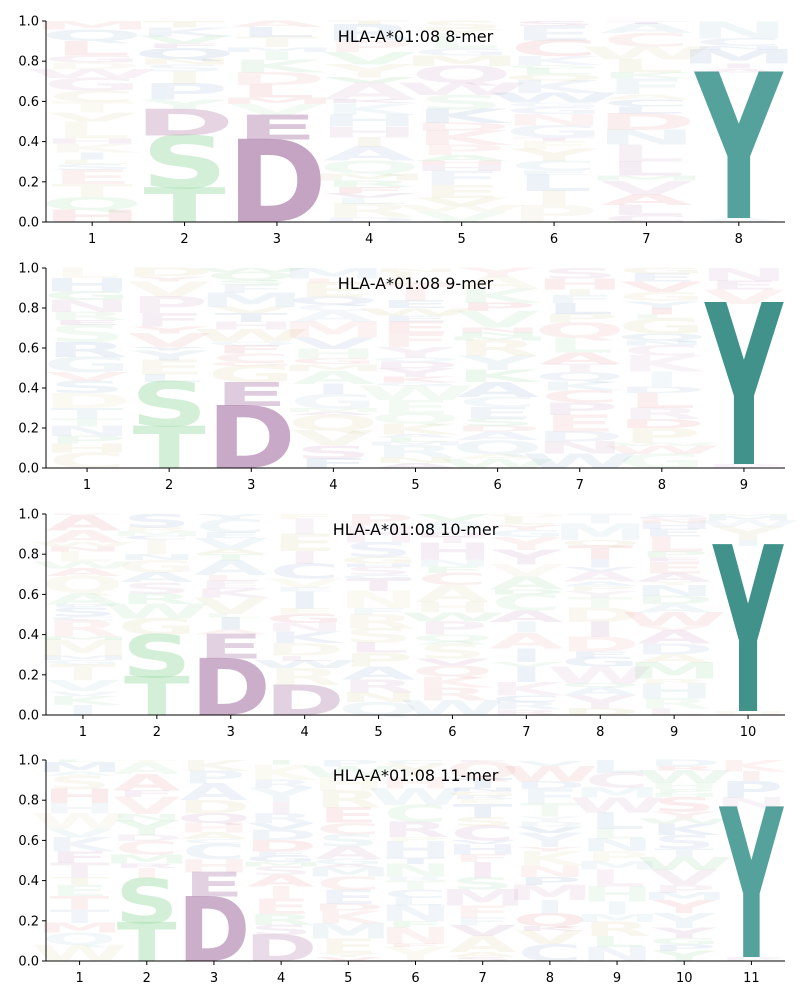 Image resolution: width=800 pixels, height=1000 pixels. I want to click on y-tick-label: 0.2, so click(28, 182).